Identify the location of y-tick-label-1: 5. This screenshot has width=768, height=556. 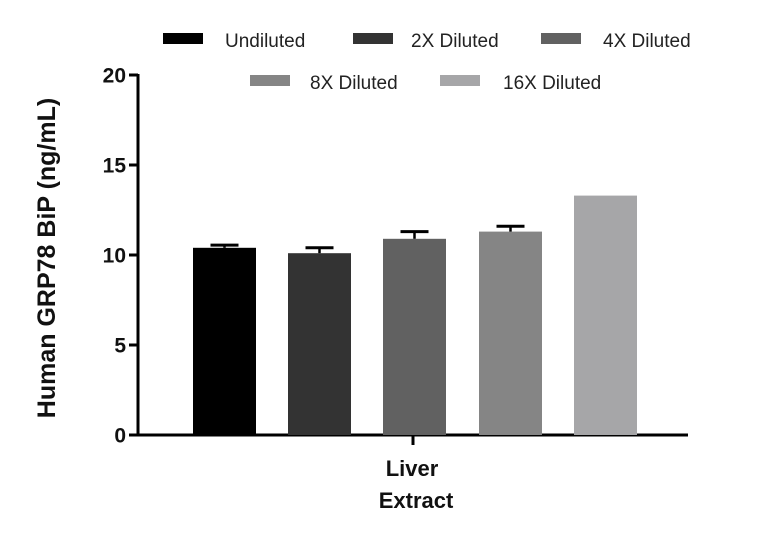
(120, 346).